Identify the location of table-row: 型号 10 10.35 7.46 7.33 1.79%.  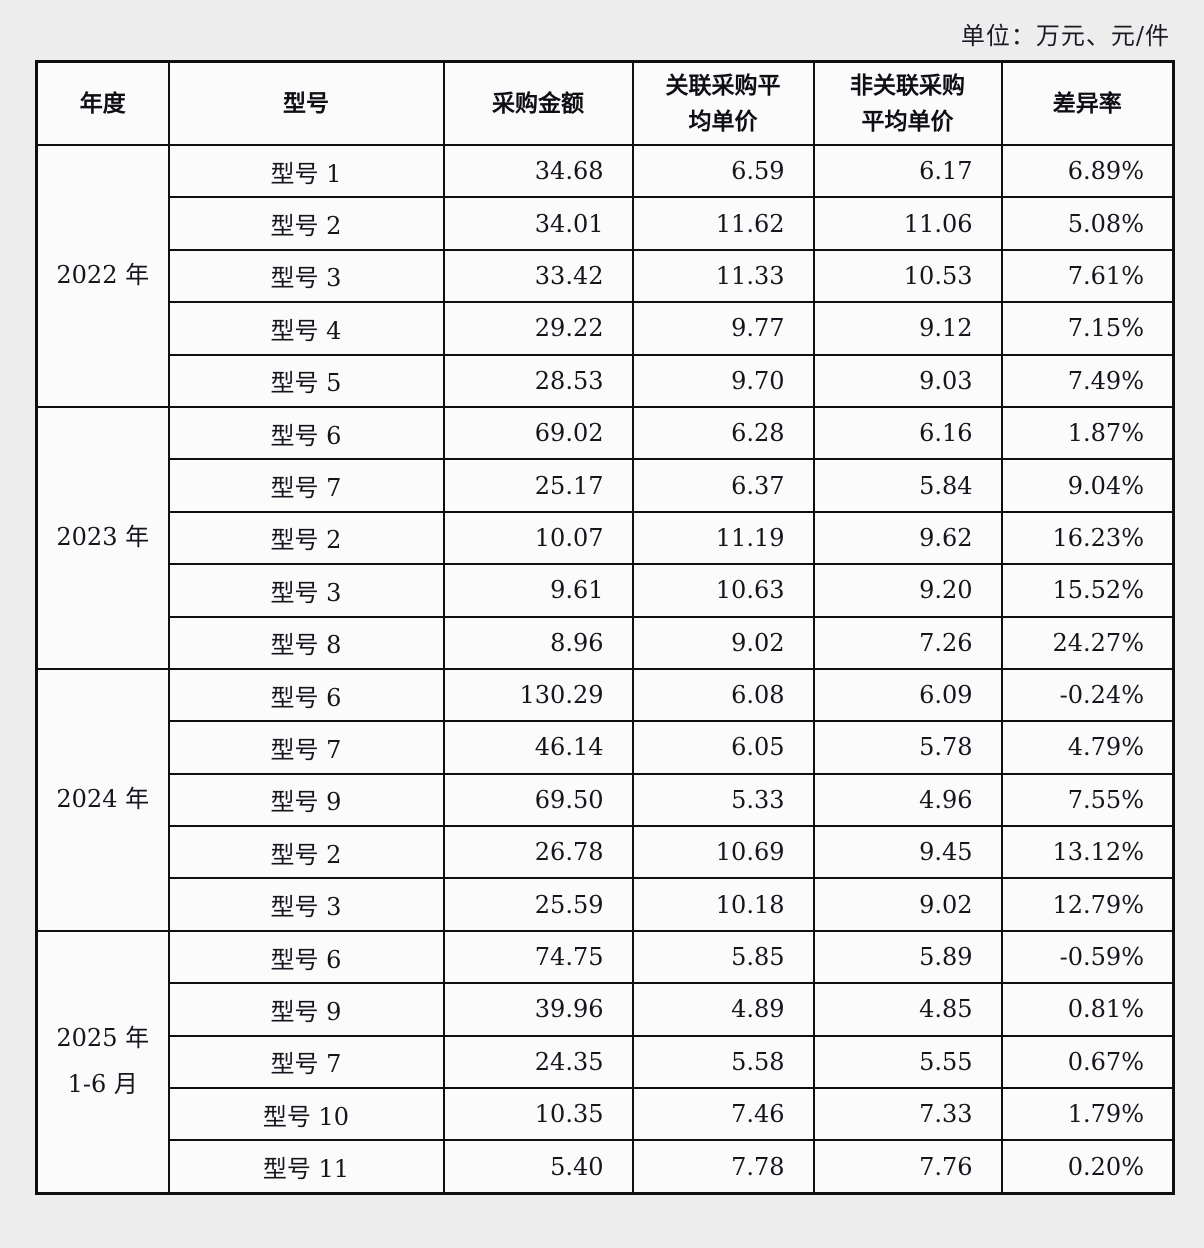
(606, 1114).